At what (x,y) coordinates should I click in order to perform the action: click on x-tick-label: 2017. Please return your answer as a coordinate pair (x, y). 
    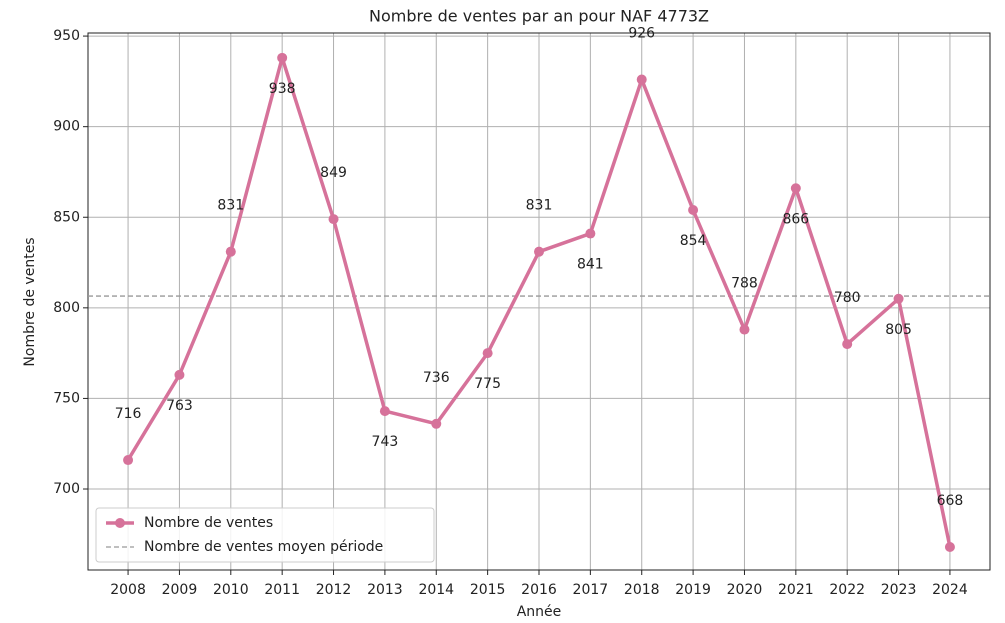
    Looking at the image, I should click on (591, 590).